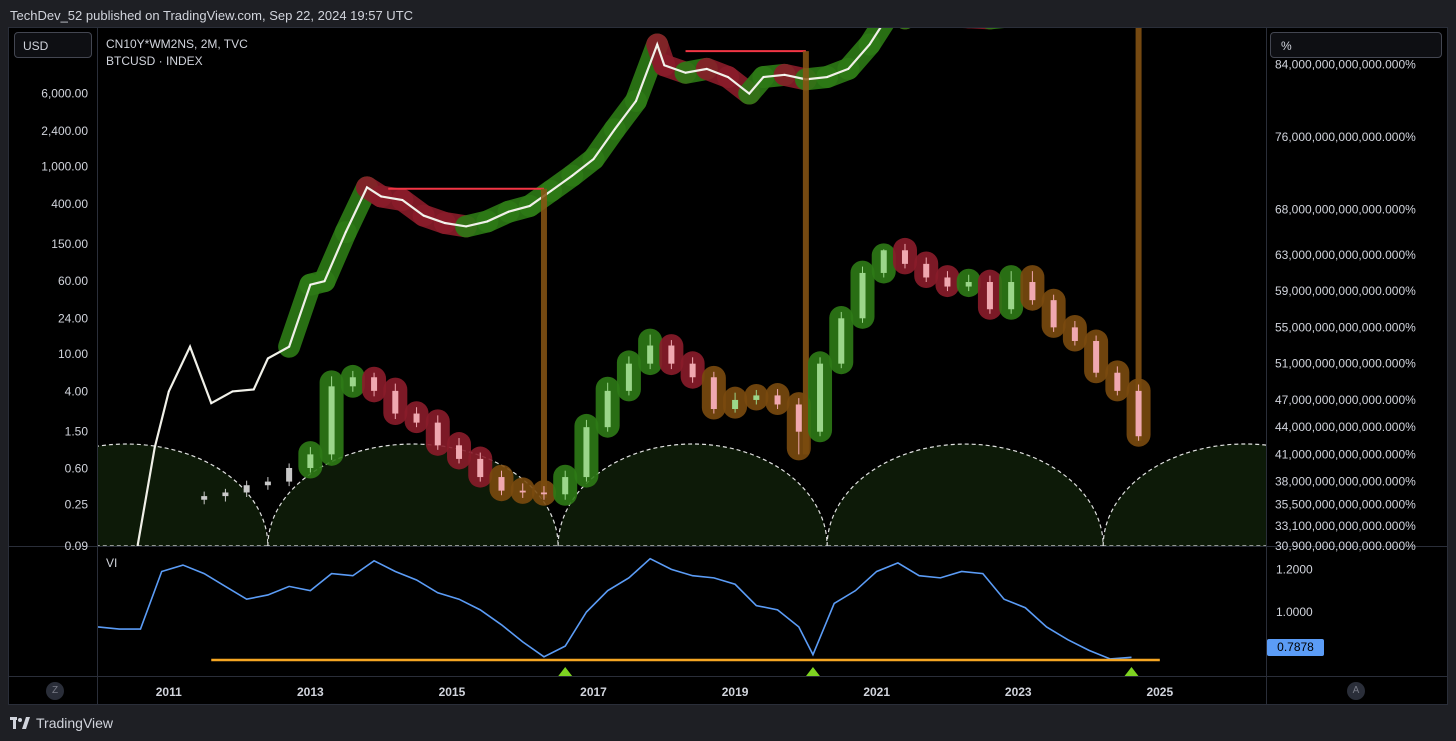  Describe the element at coordinates (1356, 691) in the screenshot. I see `auto-scale-button: A` at that location.